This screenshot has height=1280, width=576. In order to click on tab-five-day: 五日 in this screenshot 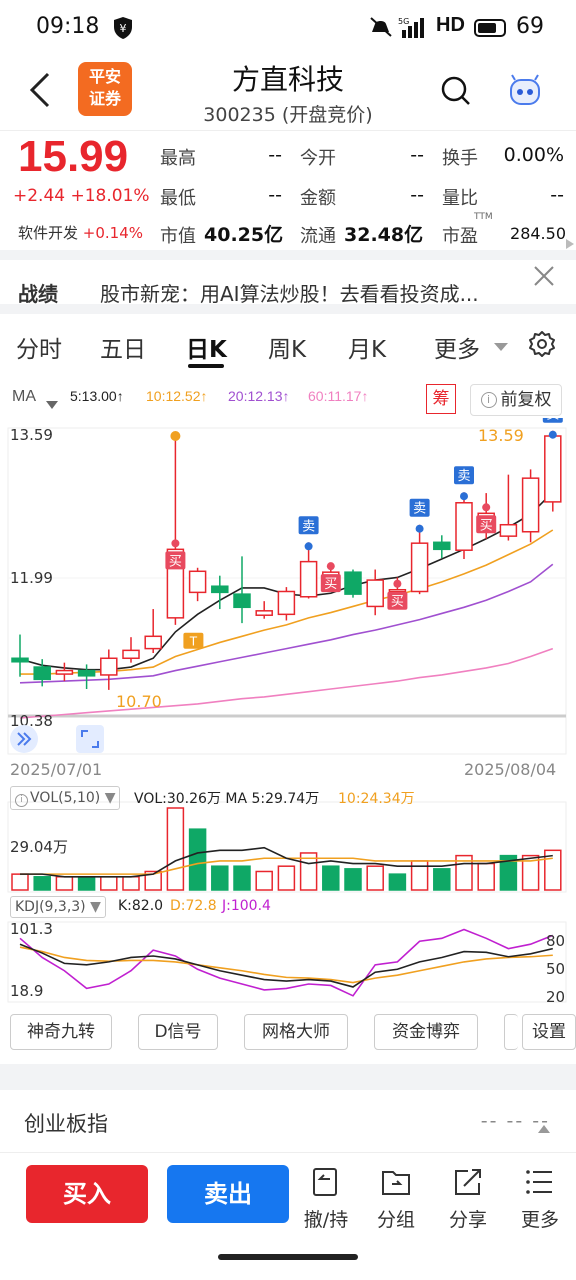, I will do `click(123, 350)`.